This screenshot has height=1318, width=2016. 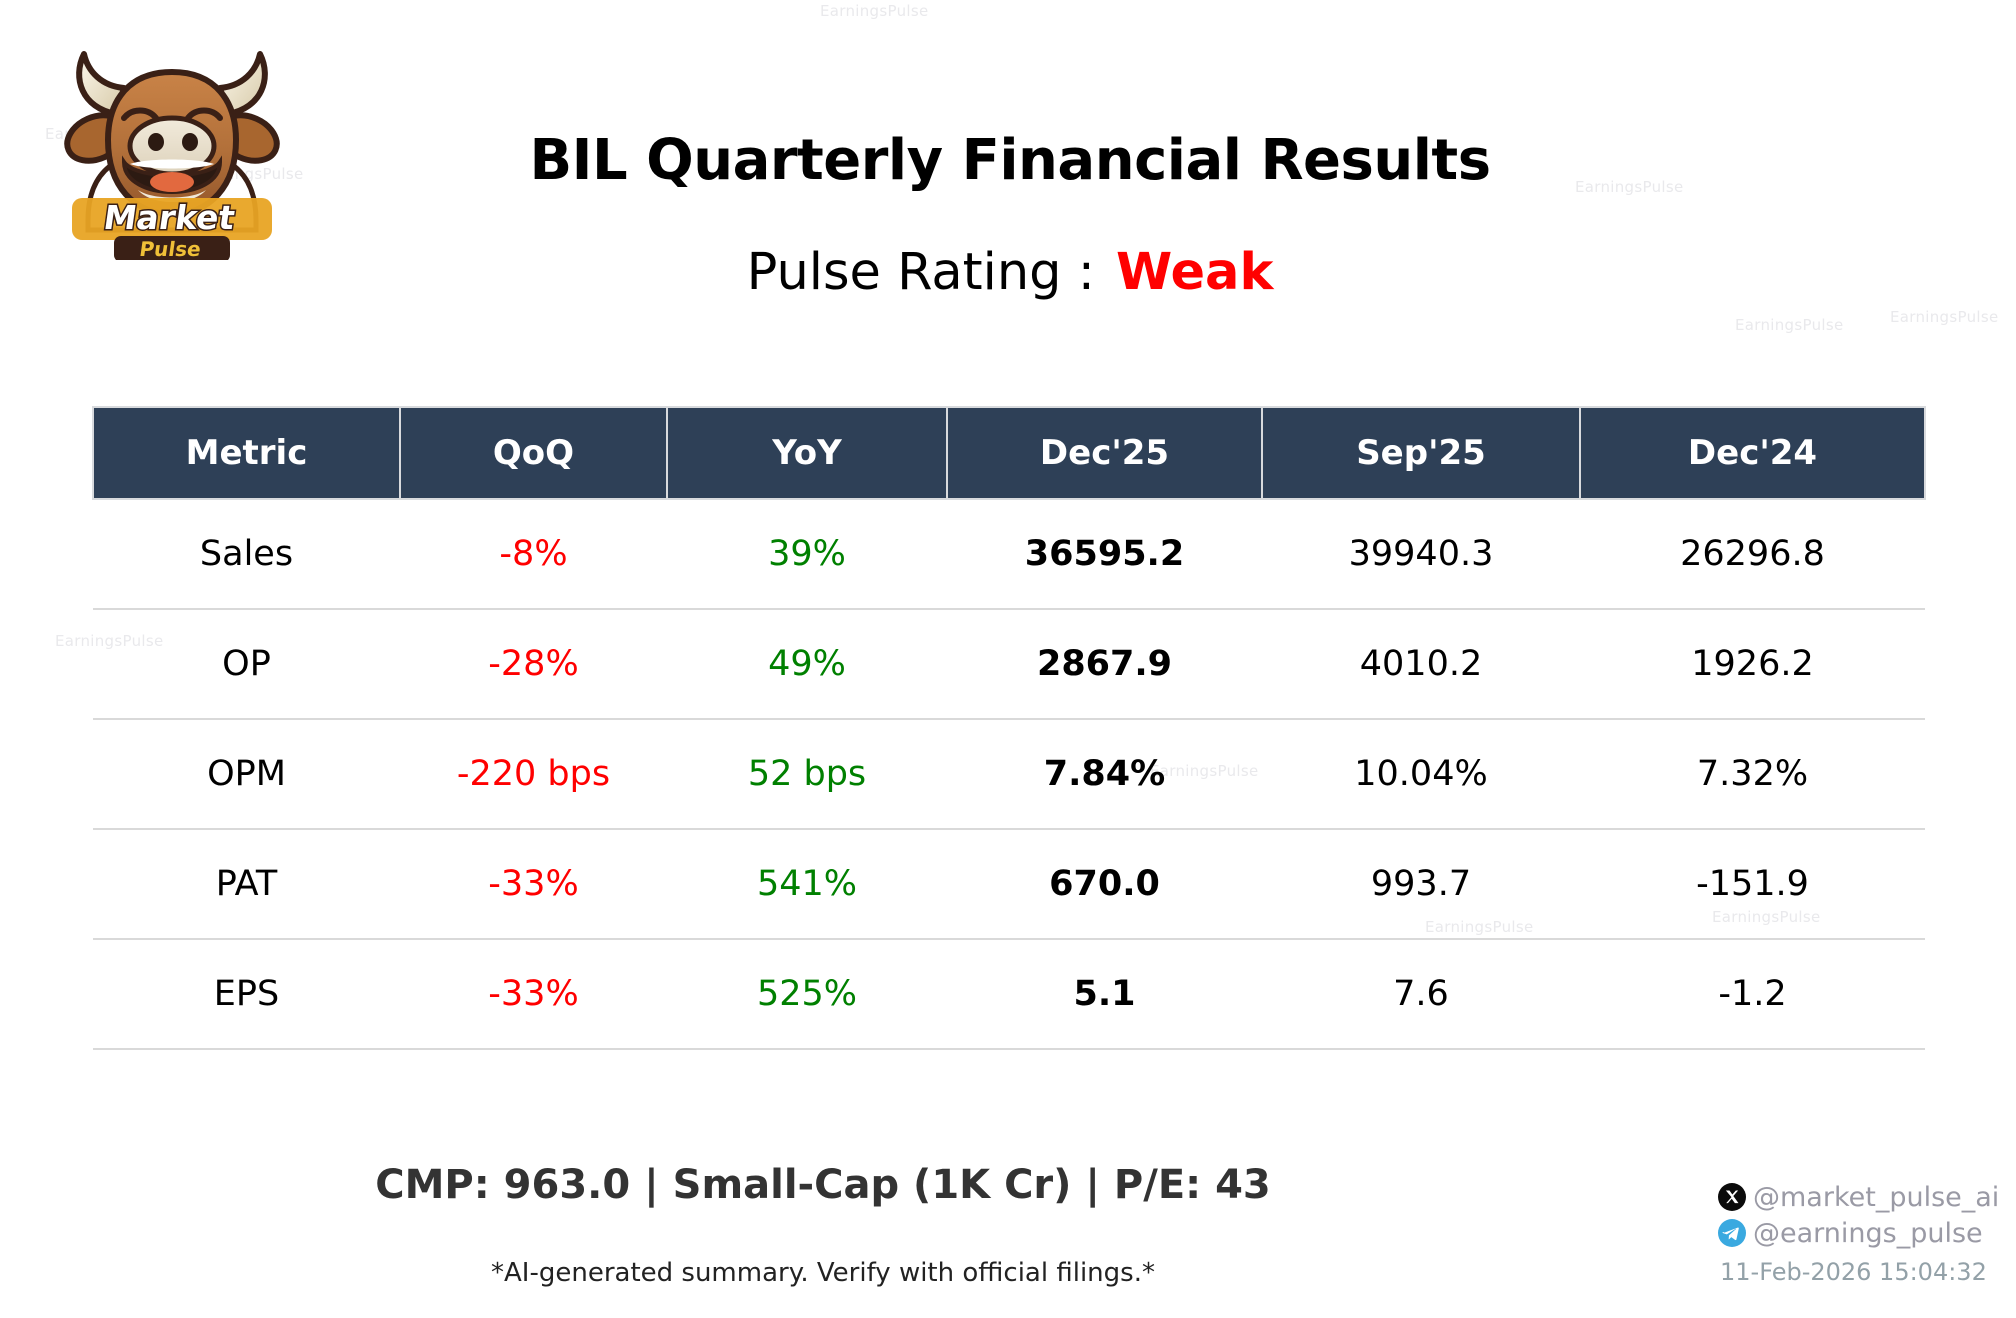 I want to click on cell-dec24: 7.32%, so click(x=1752, y=774).